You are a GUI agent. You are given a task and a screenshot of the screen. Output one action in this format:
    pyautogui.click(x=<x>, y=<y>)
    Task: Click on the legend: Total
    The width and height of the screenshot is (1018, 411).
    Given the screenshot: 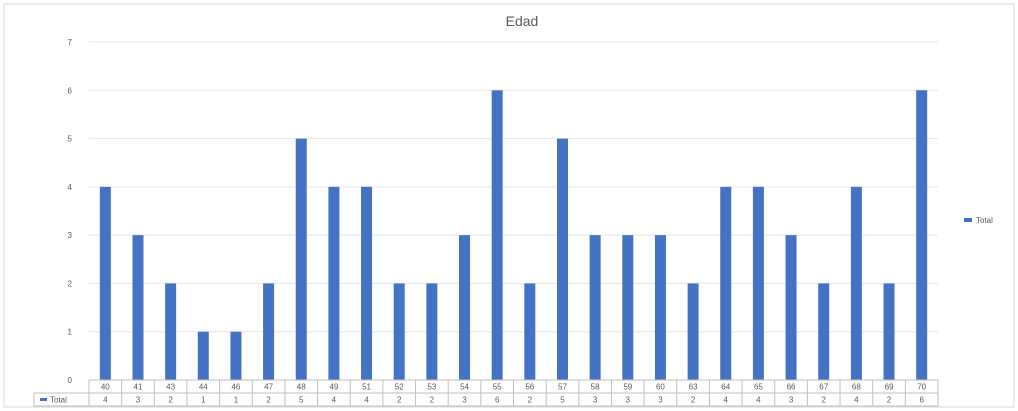 What is the action you would take?
    pyautogui.click(x=978, y=220)
    